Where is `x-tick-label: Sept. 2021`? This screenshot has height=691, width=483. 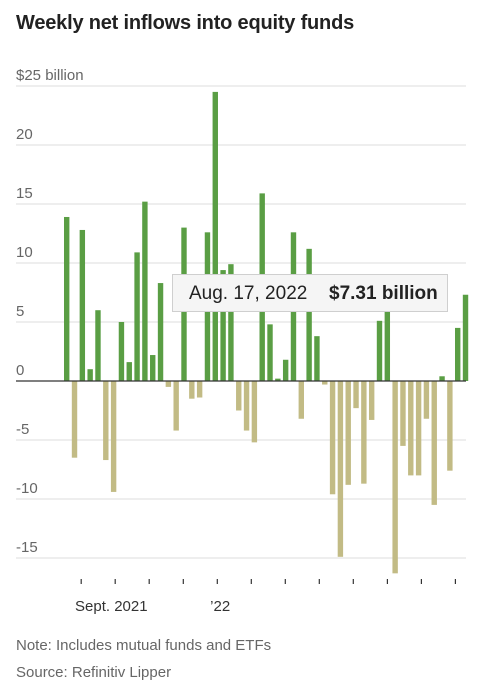 x-tick-label: Sept. 2021 is located at coordinates (111, 606).